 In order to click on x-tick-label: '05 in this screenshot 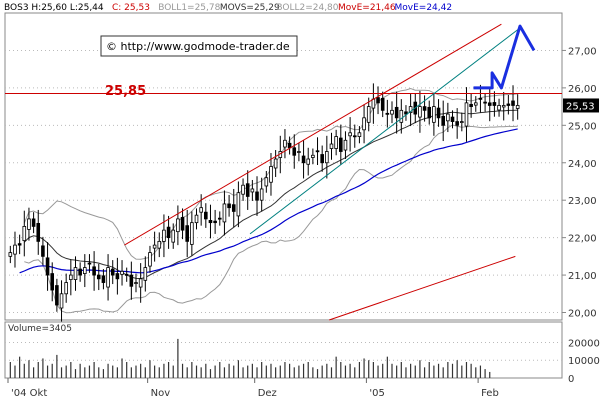, I will do `click(376, 393)`.